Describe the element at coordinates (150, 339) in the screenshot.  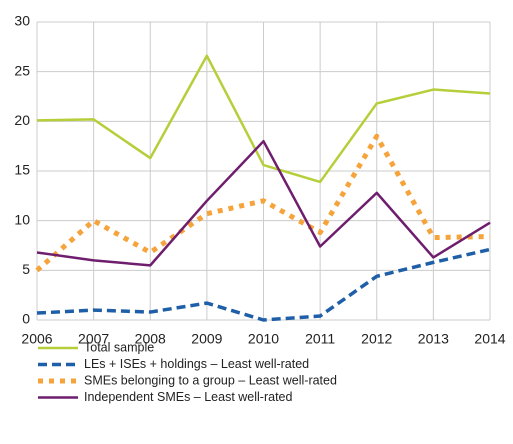
I see `x-tick-label: 2008` at that location.